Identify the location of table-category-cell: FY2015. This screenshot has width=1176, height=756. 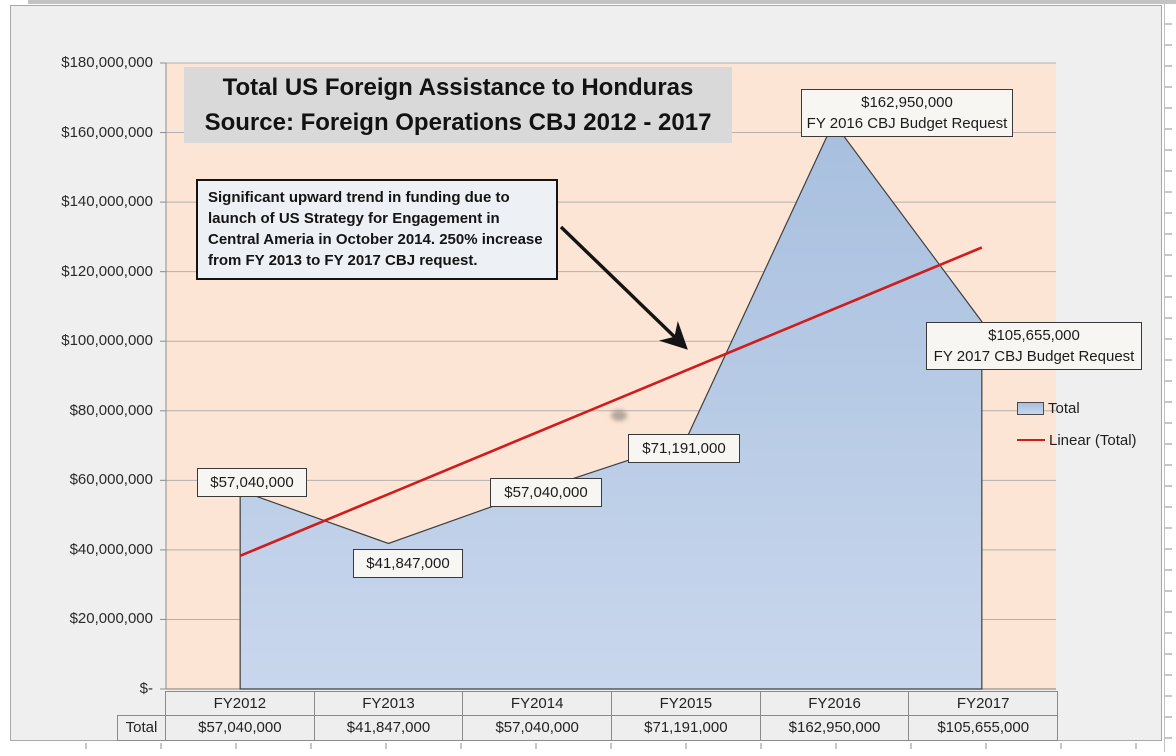
(686, 703).